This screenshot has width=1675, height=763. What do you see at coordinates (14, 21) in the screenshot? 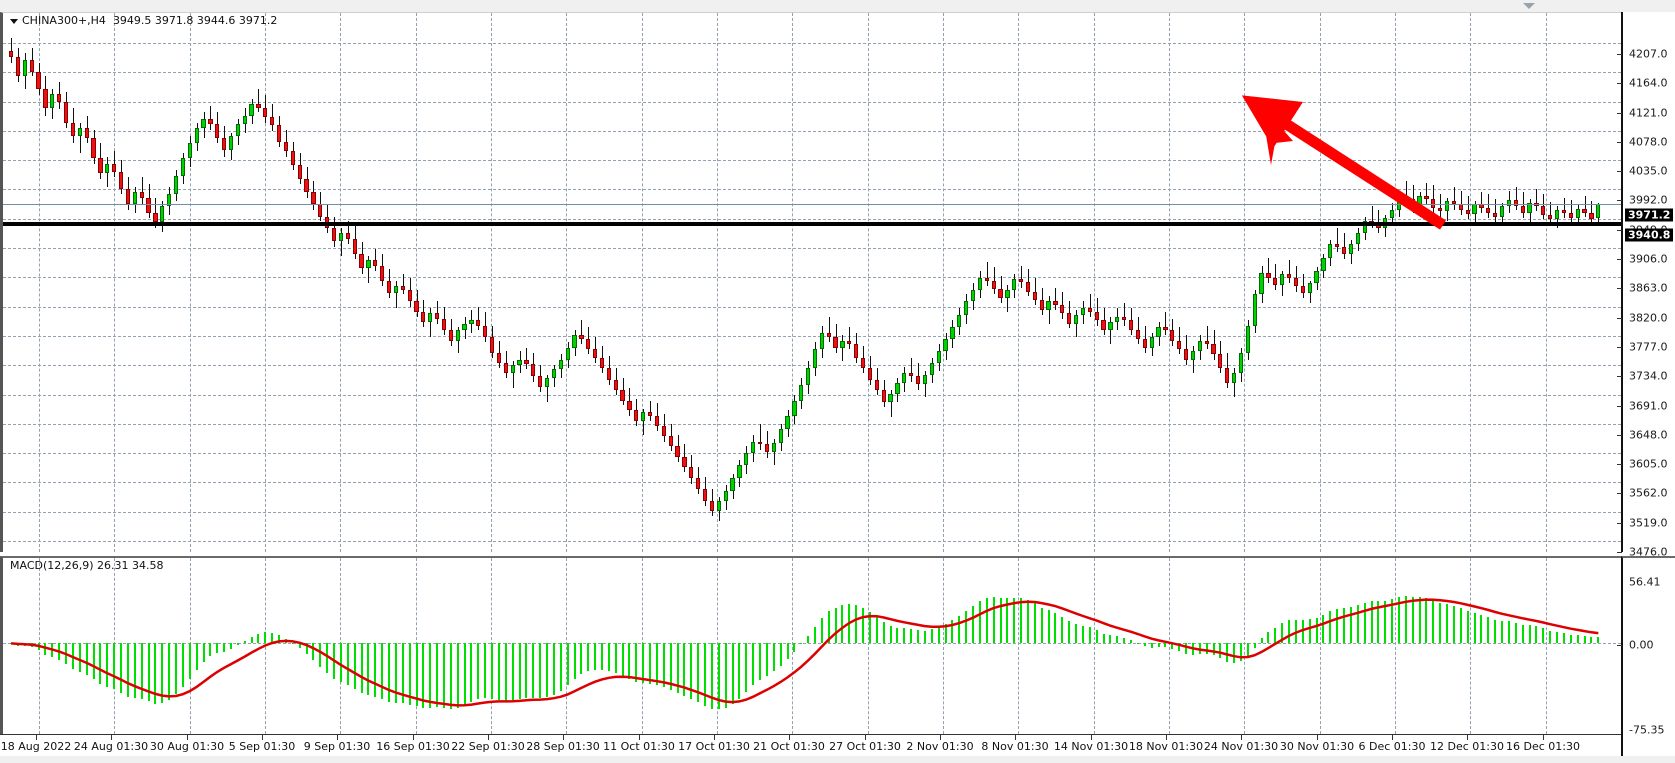
I see `triangle-down-icon` at bounding box center [14, 21].